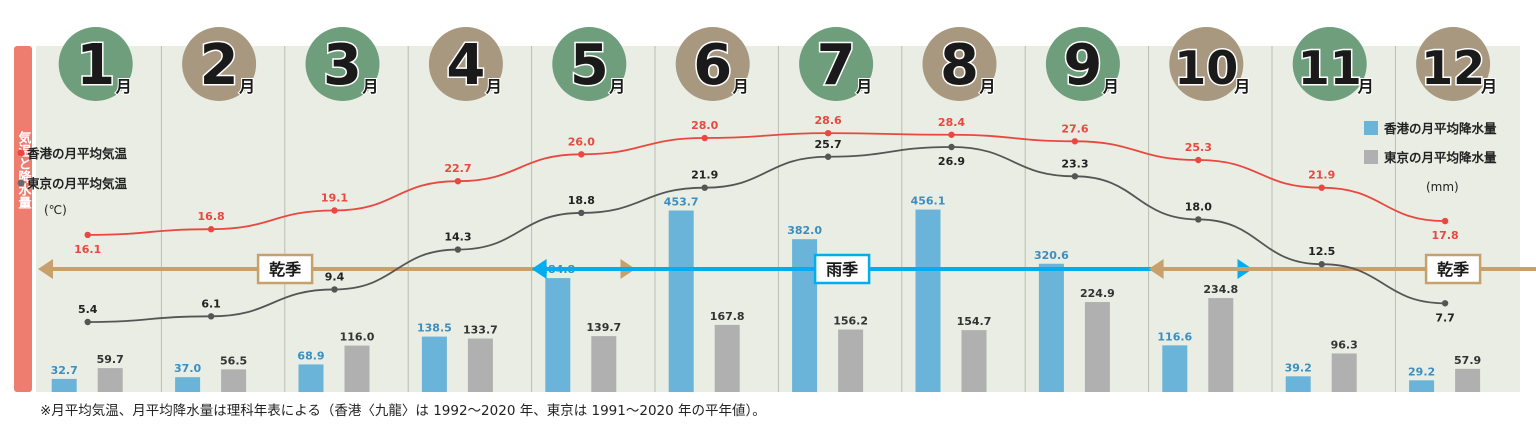 This screenshot has height=439, width=1536. I want to click on hk-temp-value: 22.7, so click(457, 168).